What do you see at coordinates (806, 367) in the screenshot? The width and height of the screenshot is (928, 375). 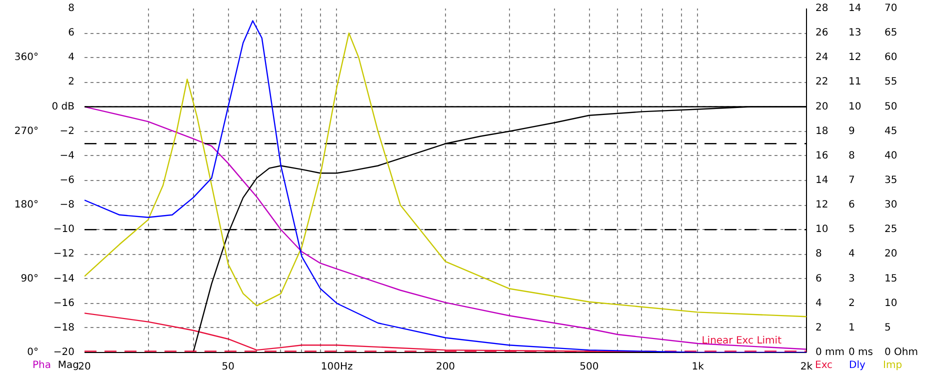 I see `x-tick-label: 2k` at bounding box center [806, 367].